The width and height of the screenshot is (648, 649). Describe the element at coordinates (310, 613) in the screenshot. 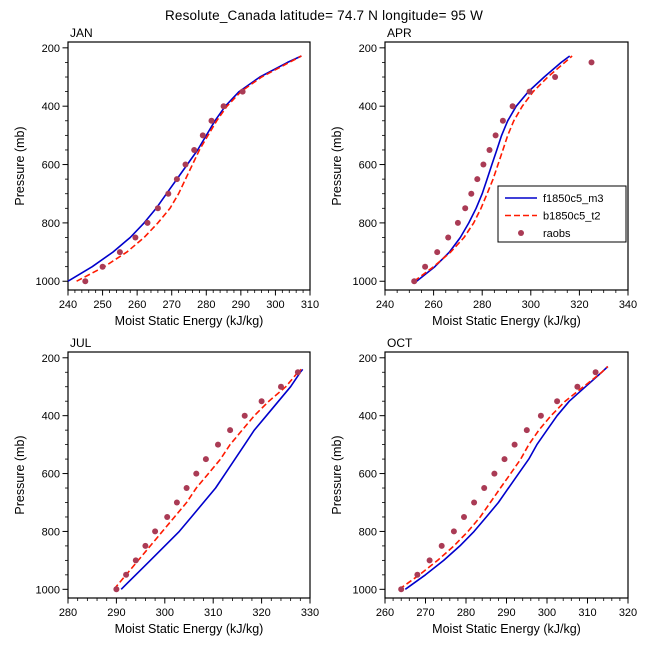

I see `x-tick-label: 330` at that location.